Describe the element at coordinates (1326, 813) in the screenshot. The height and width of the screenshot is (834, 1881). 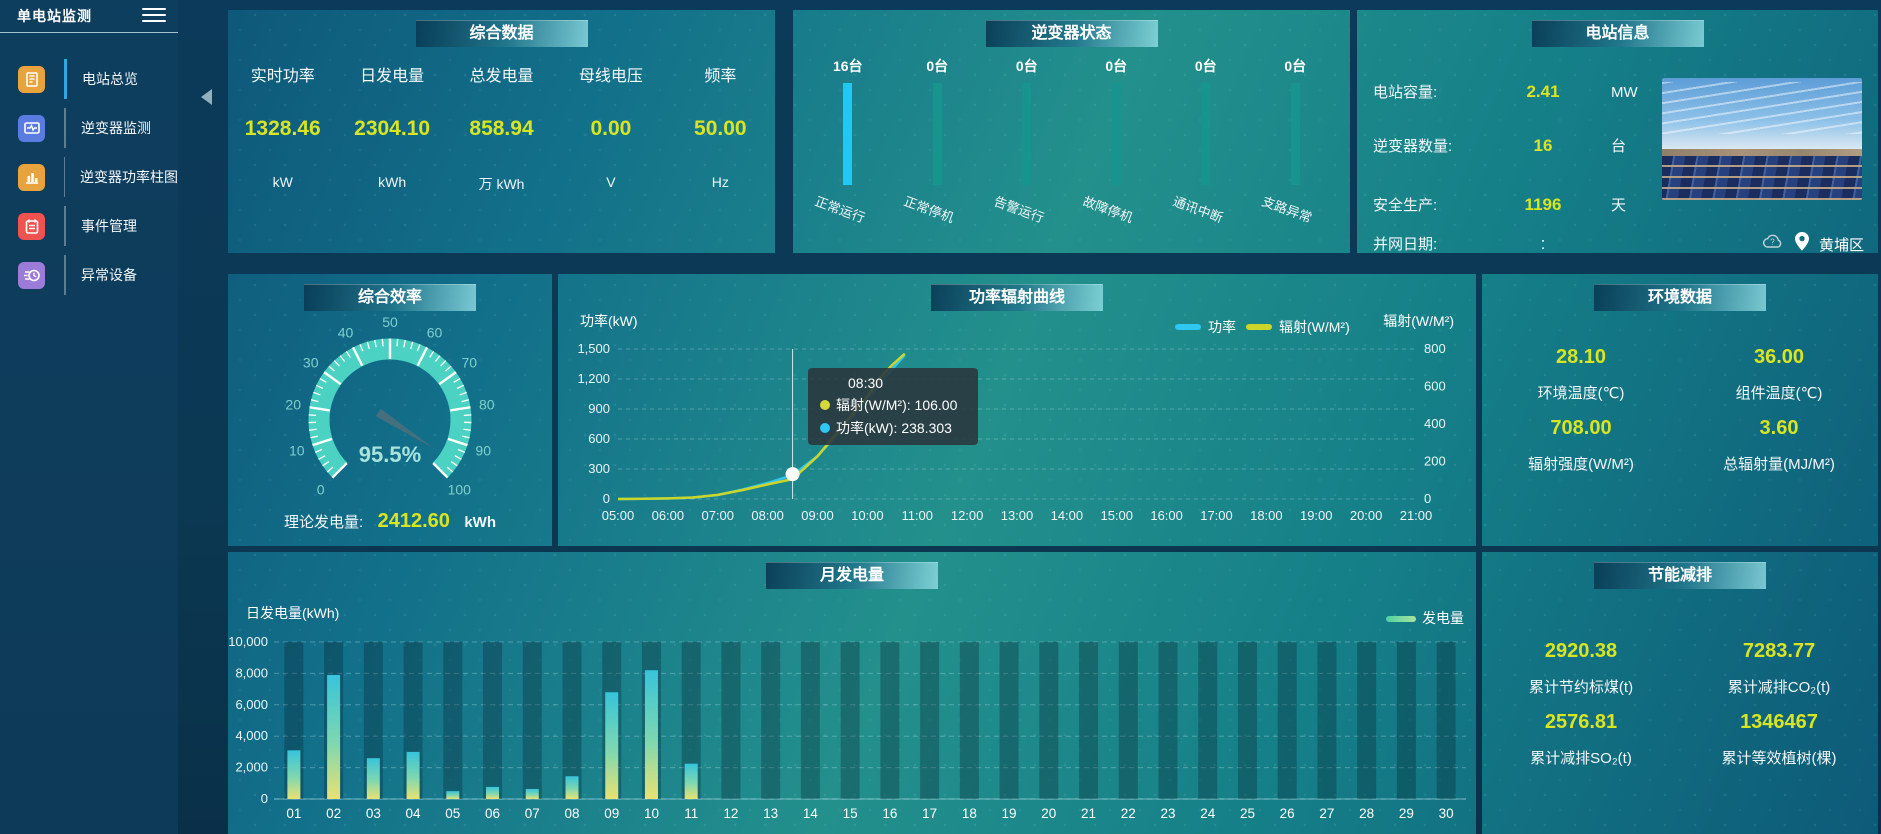
I see `svg-text: 27` at that location.